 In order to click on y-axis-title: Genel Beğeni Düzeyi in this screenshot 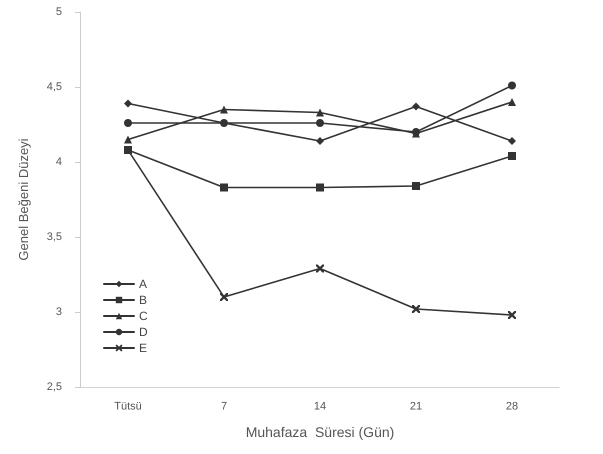, I will do `click(23, 199)`.